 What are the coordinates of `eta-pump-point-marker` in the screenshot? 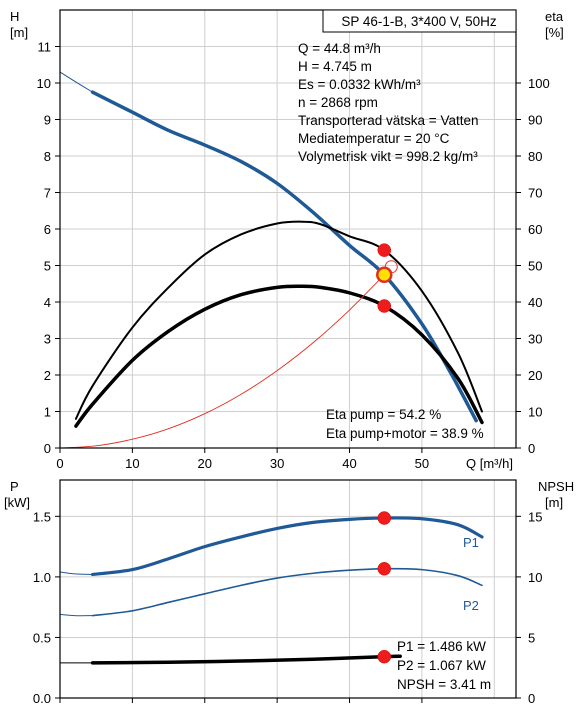 It's located at (384, 250).